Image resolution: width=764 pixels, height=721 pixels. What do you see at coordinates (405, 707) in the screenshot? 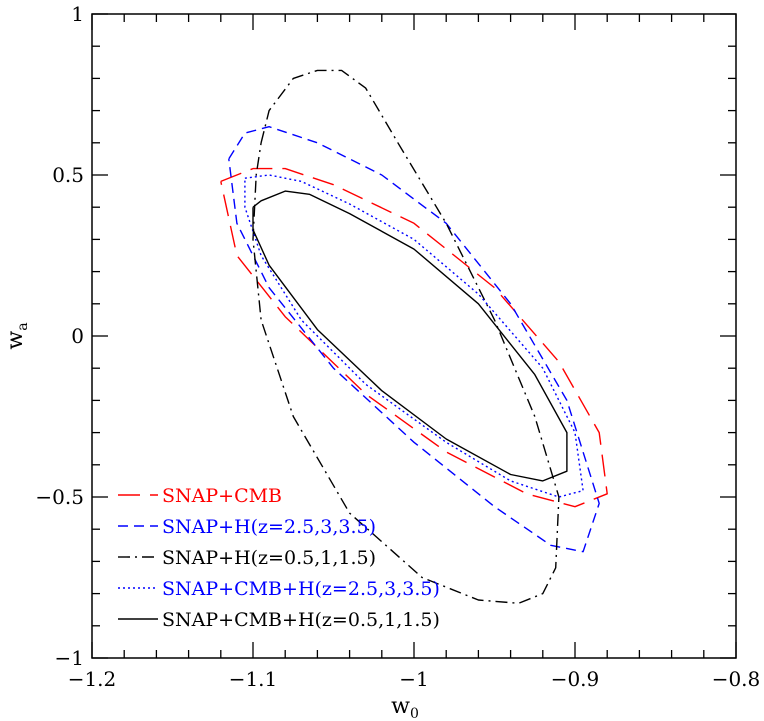
I see `x-axis-label: w0` at bounding box center [405, 707].